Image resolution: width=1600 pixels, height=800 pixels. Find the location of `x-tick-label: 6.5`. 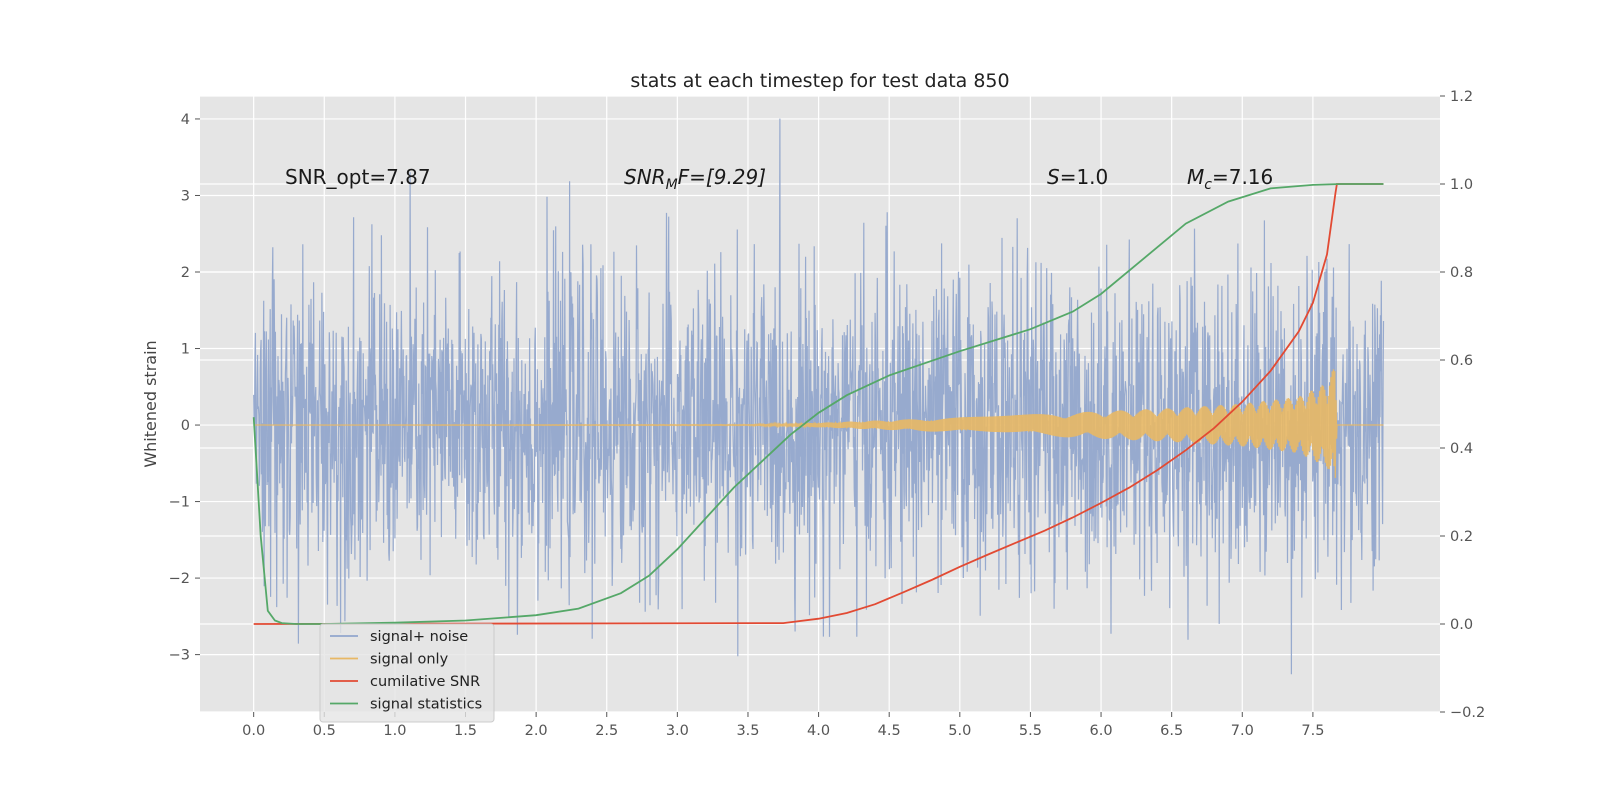

x-tick-label: 6.5 is located at coordinates (1171, 731).